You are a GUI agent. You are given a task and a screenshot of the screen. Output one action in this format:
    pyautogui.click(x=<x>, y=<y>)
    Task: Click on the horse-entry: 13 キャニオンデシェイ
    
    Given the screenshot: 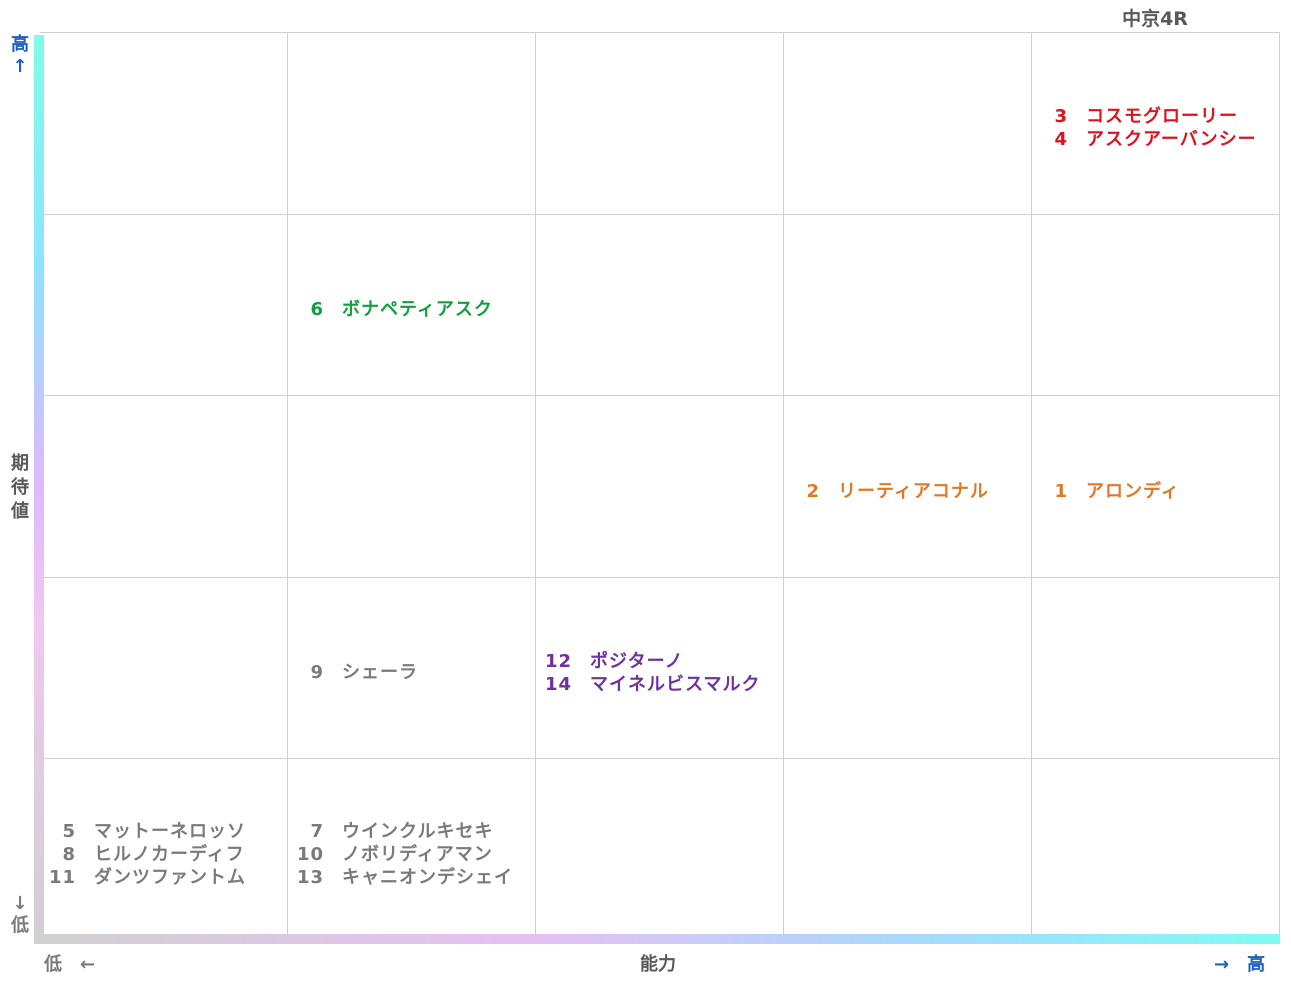 What is the action you would take?
    pyautogui.click(x=401, y=876)
    